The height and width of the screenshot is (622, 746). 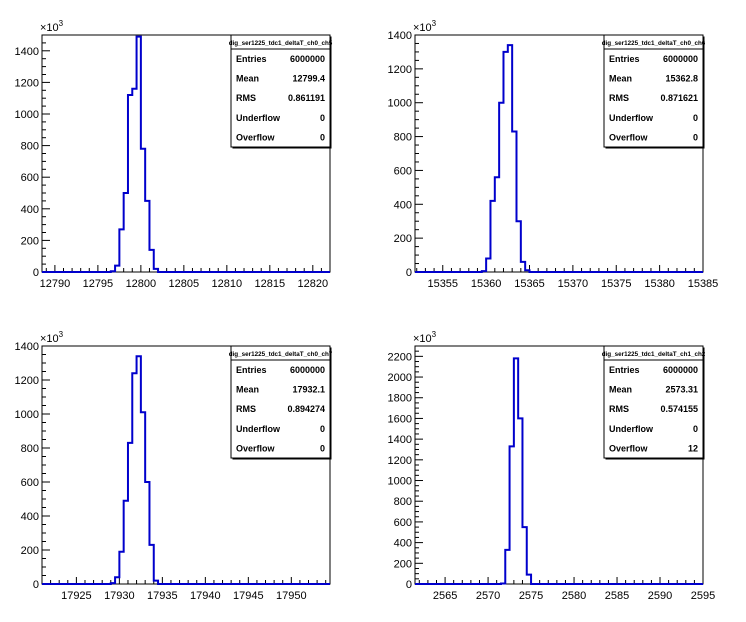 I want to click on x-tick-label: 12805, so click(x=184, y=284).